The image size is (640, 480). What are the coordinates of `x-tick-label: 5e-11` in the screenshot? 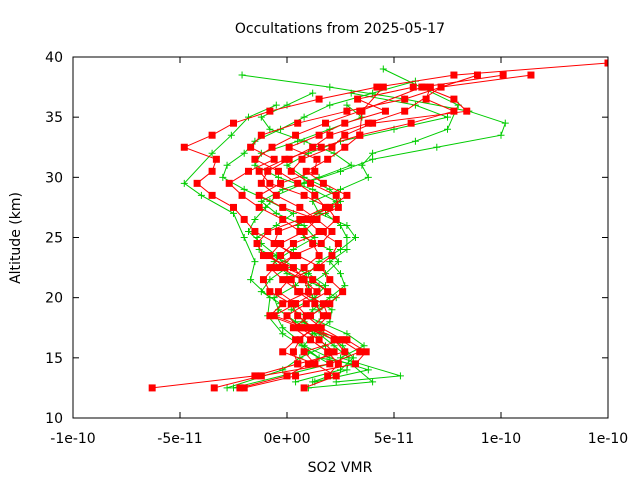 It's located at (394, 439).